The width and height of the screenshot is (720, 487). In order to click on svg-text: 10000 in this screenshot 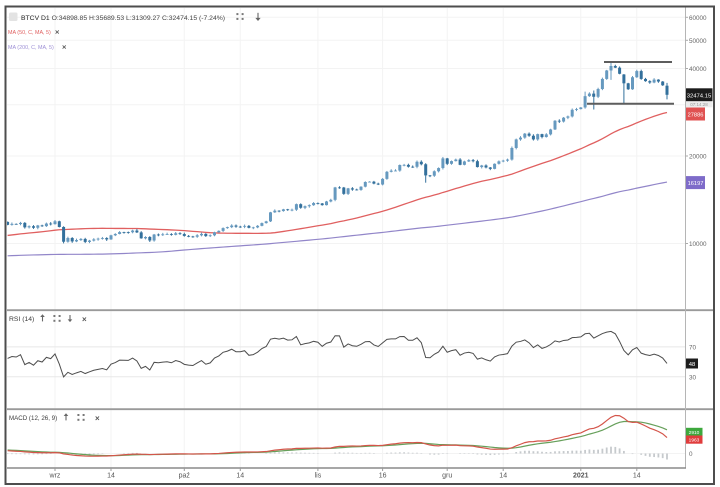, I will do `click(698, 244)`.